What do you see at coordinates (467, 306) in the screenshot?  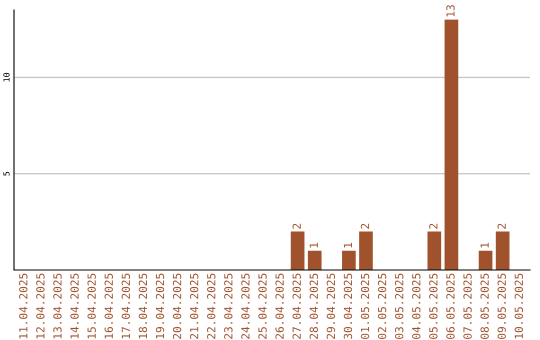 I see `x-tick-label: 07.05.2025` at bounding box center [467, 306].